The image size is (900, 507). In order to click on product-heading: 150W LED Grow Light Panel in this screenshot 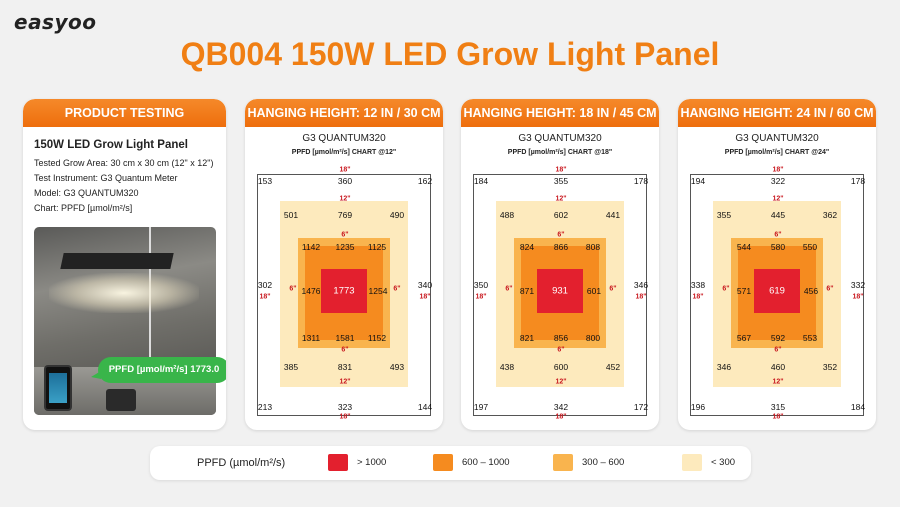, I will do `click(111, 145)`.